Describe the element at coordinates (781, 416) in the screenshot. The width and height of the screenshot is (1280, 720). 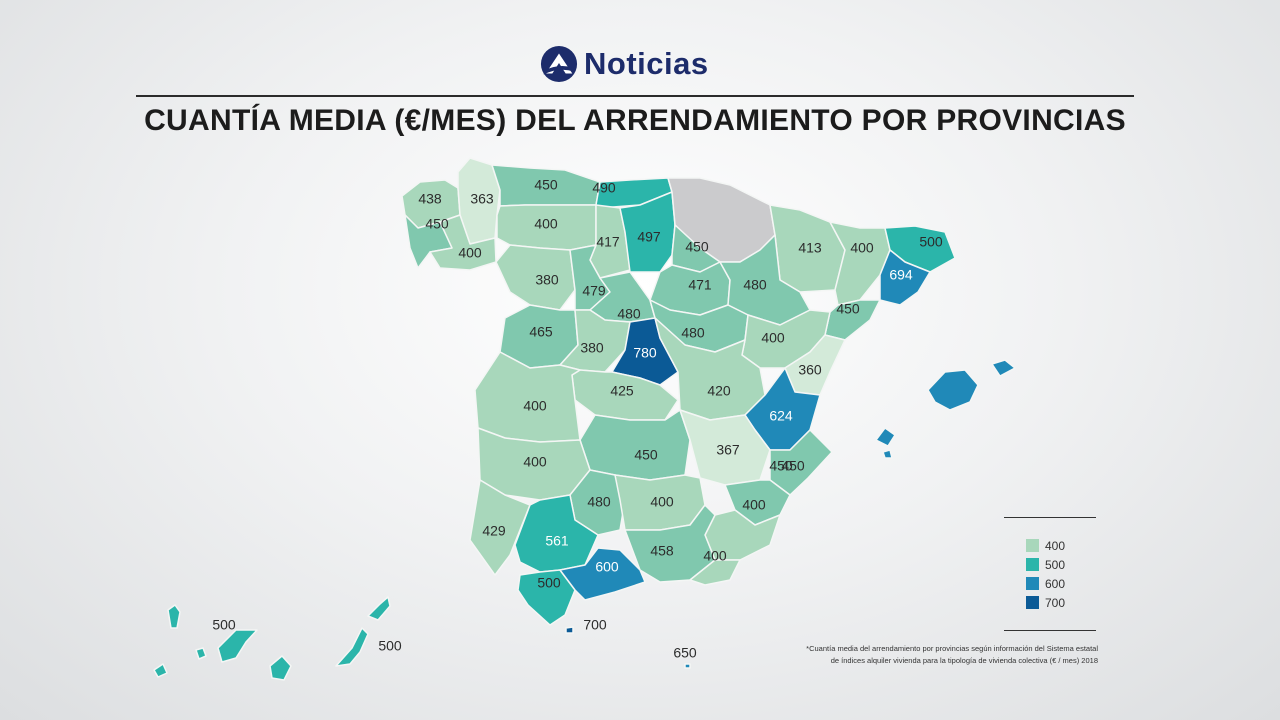
I see `province-value-label: 624` at that location.